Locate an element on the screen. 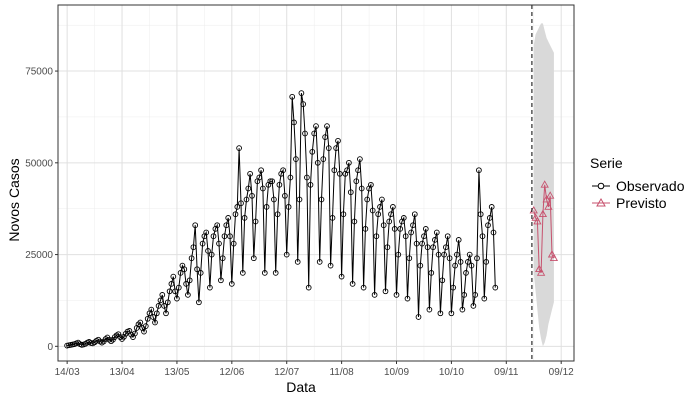  x-tick-label: 11/08 is located at coordinates (341, 372).